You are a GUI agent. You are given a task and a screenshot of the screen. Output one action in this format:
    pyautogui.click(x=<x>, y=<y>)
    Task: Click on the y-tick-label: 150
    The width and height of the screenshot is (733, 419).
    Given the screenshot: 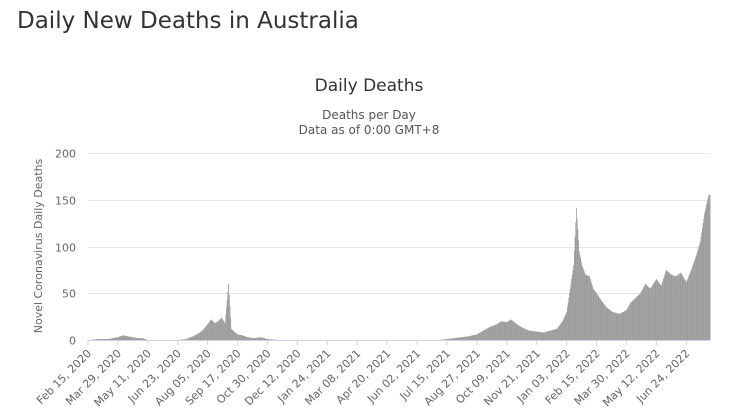 What is the action you would take?
    pyautogui.click(x=65, y=201)
    